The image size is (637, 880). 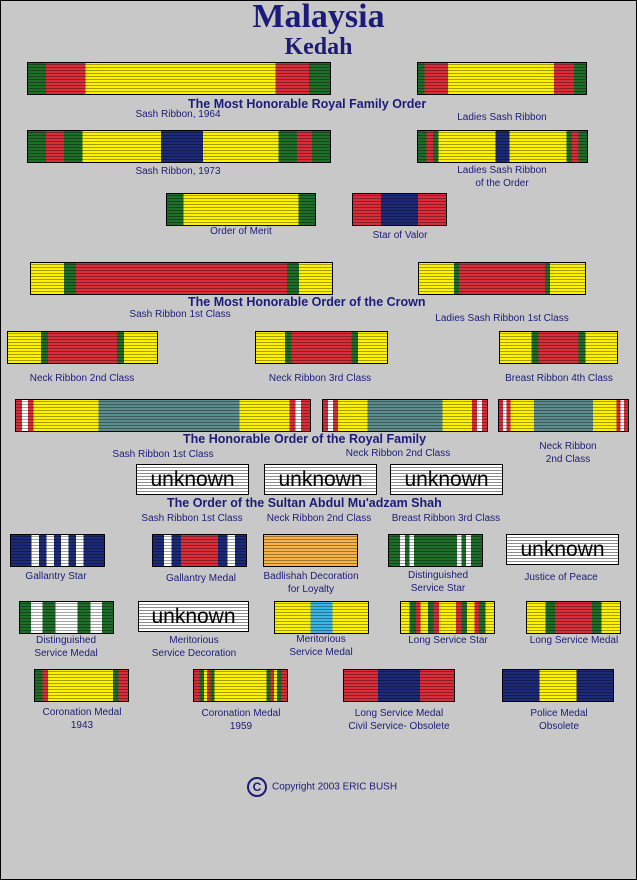 What do you see at coordinates (438, 582) in the screenshot?
I see `caption-distinguished-star: Distinguished Service Star` at bounding box center [438, 582].